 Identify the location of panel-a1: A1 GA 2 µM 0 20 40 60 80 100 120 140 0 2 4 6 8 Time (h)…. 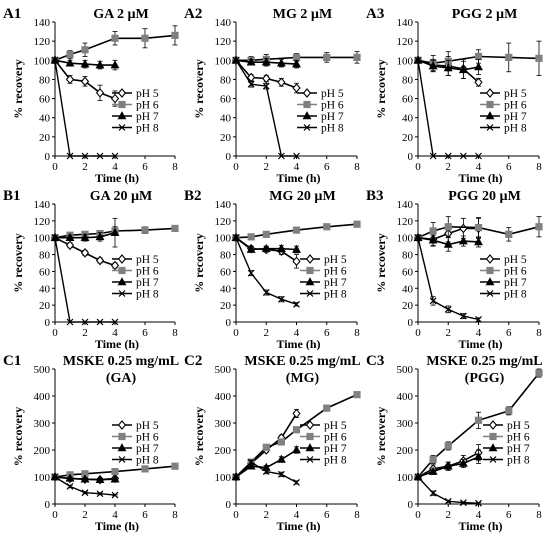
(91, 95).